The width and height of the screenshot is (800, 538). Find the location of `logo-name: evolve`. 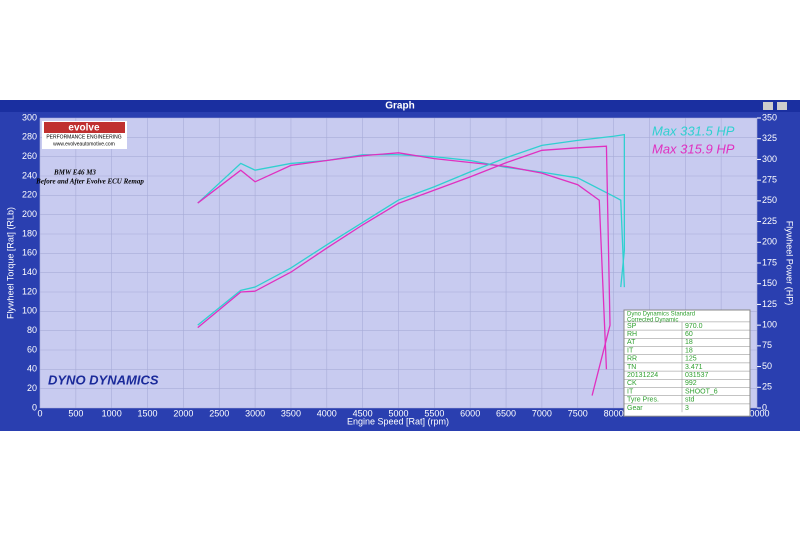

logo-name: evolve is located at coordinates (84, 128).